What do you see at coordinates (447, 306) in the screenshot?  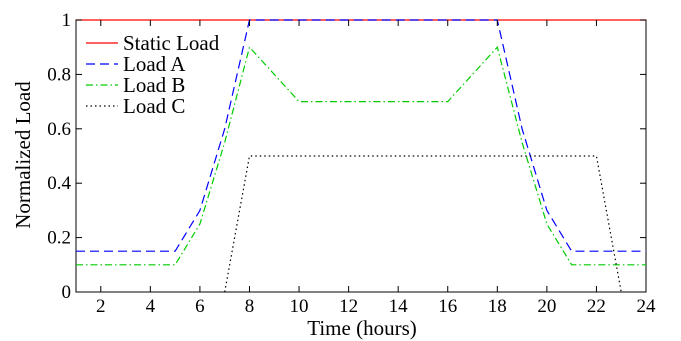 I see `x-tick-label: 16` at bounding box center [447, 306].